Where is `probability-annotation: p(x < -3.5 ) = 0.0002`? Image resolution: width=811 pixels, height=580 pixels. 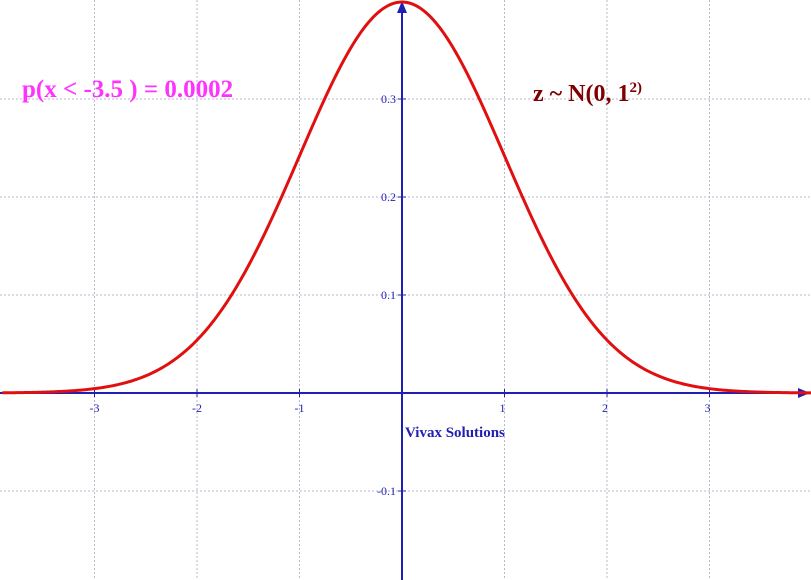 probability-annotation: p(x < -3.5 ) = 0.0002 is located at coordinates (127, 89).